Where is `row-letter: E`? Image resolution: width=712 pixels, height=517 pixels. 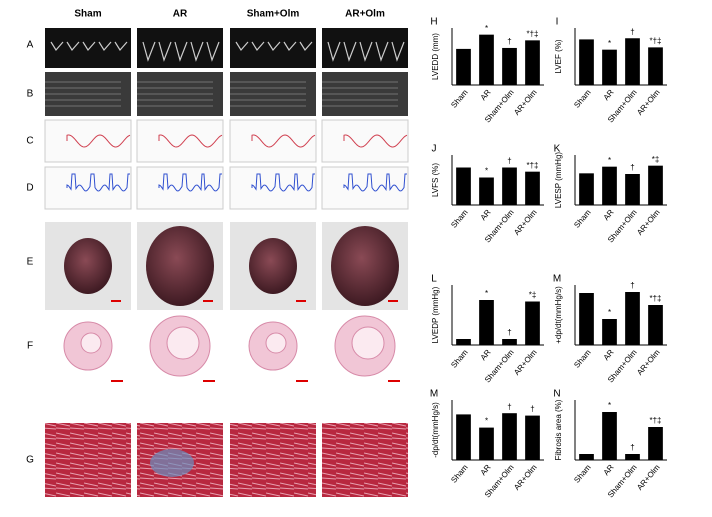 row-letter: E is located at coordinates (30, 262).